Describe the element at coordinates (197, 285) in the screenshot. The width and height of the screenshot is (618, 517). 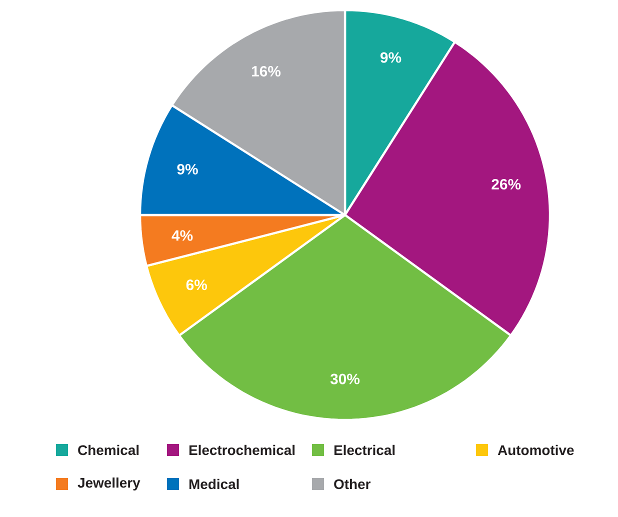
I see `data-label: 6%` at that location.